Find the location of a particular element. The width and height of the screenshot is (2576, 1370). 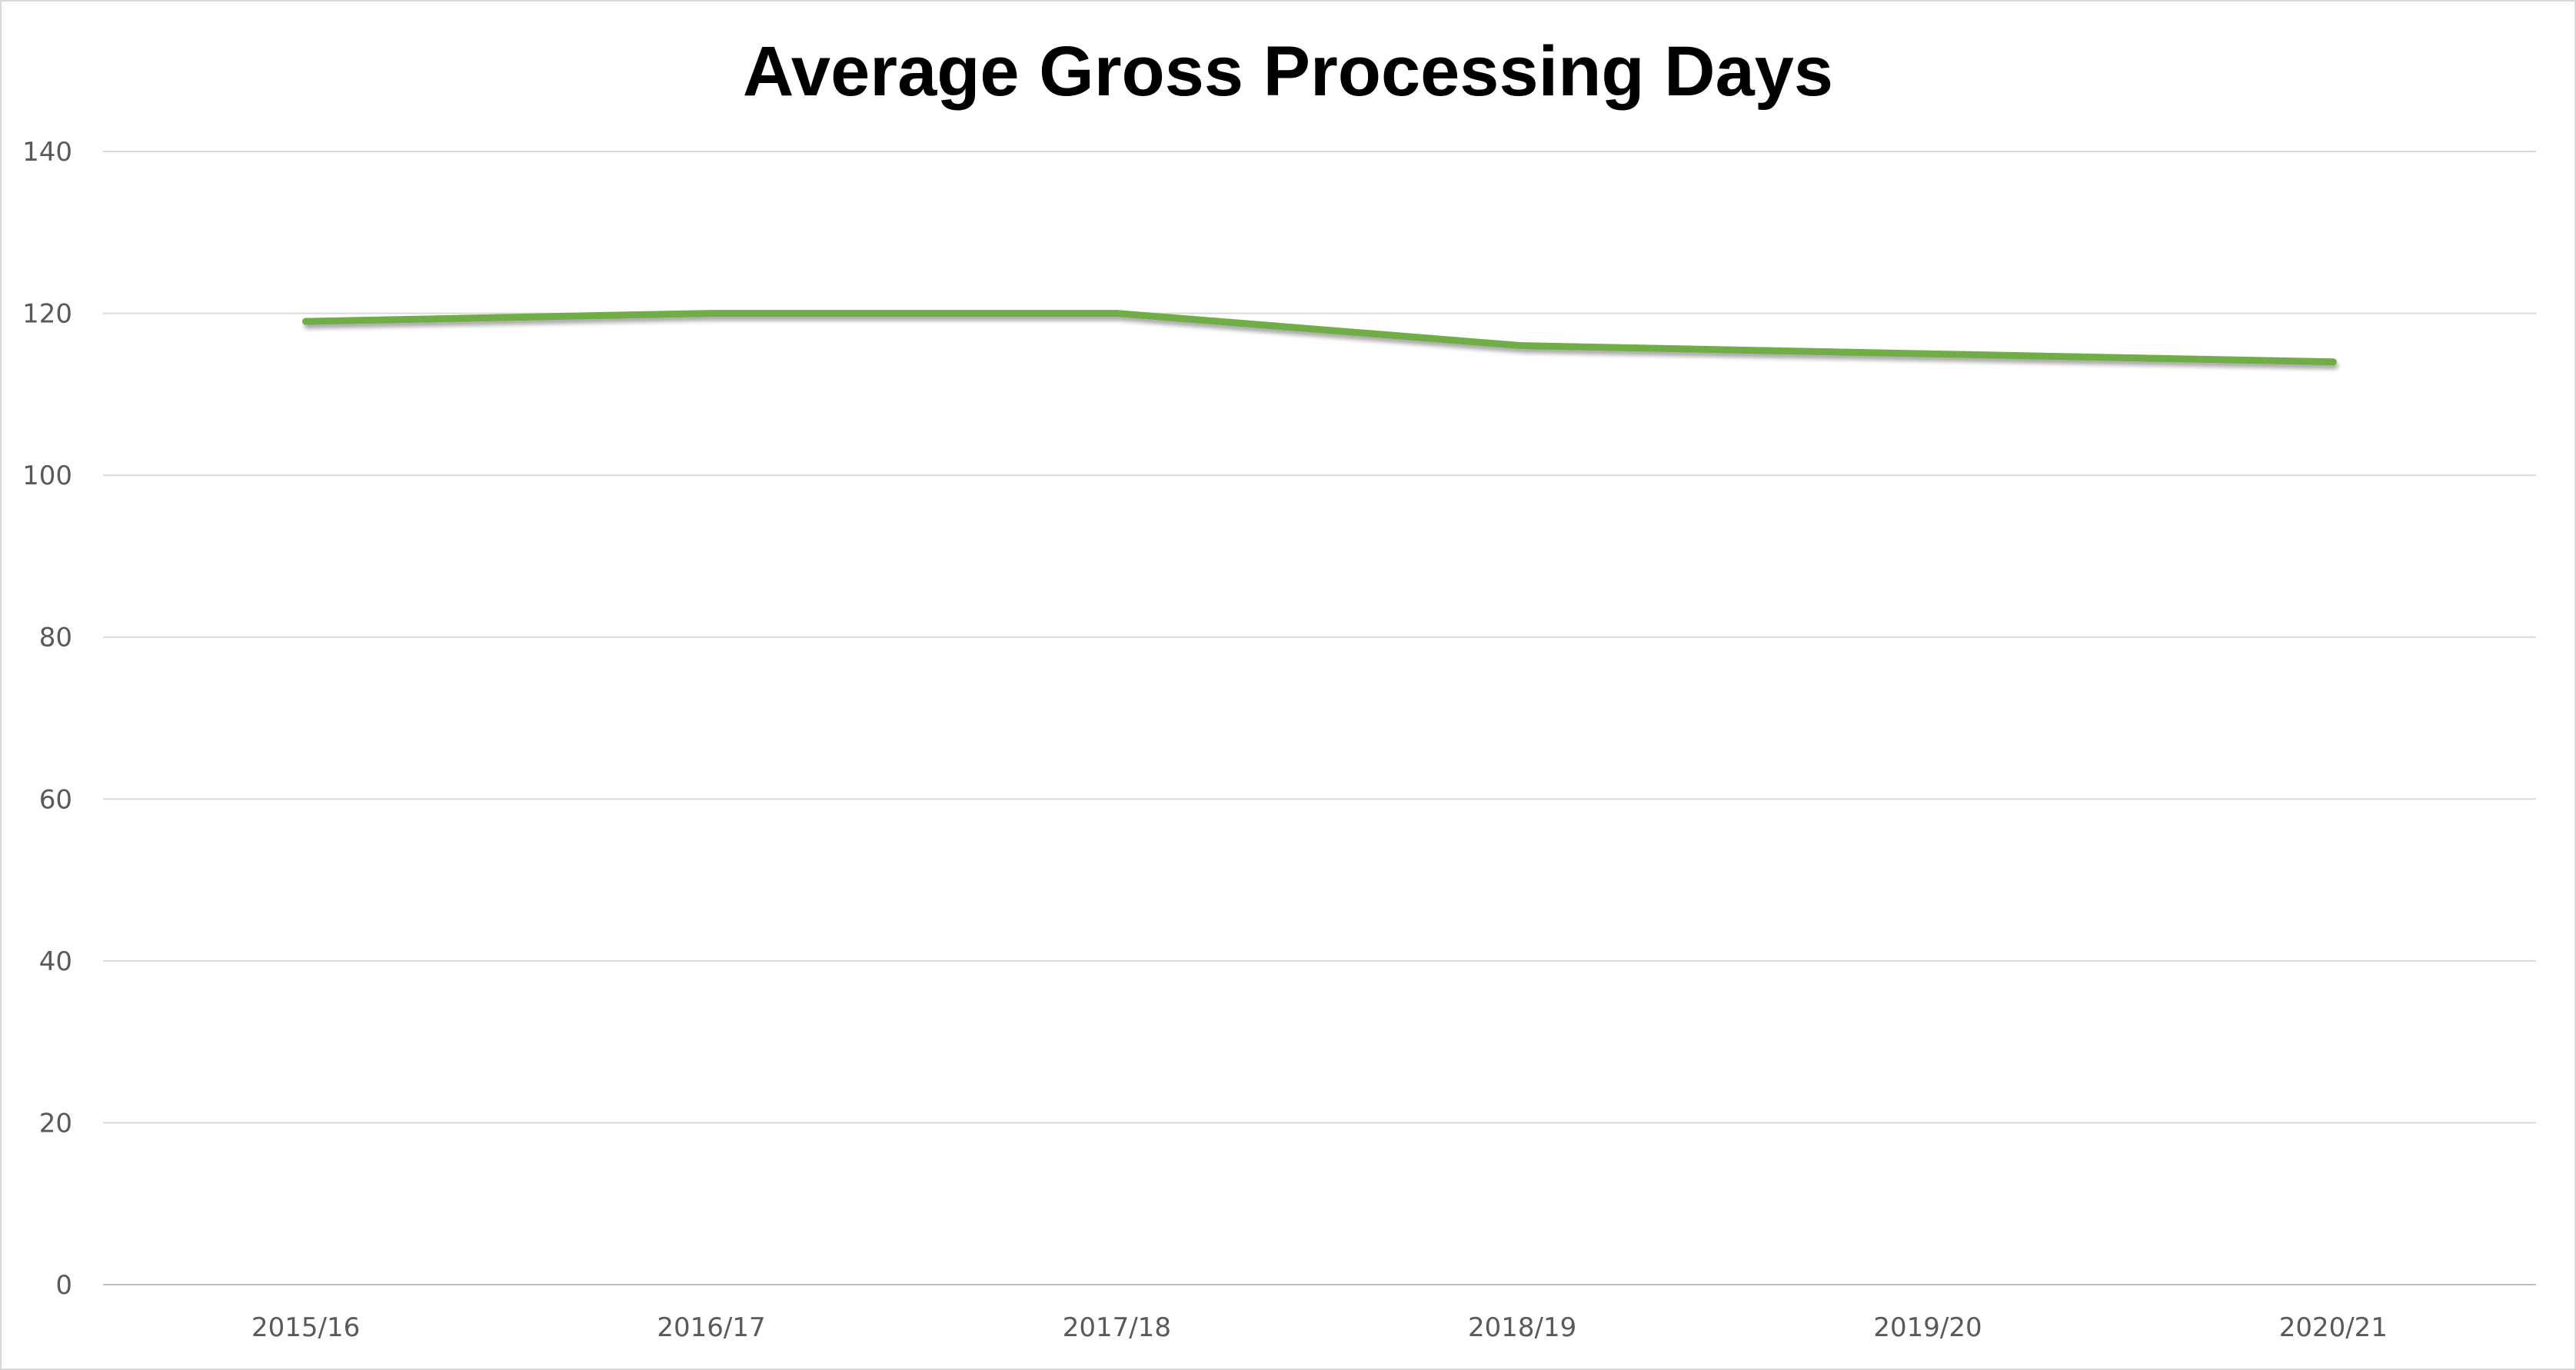

x-tick-label: 2017/18 is located at coordinates (1117, 1327).